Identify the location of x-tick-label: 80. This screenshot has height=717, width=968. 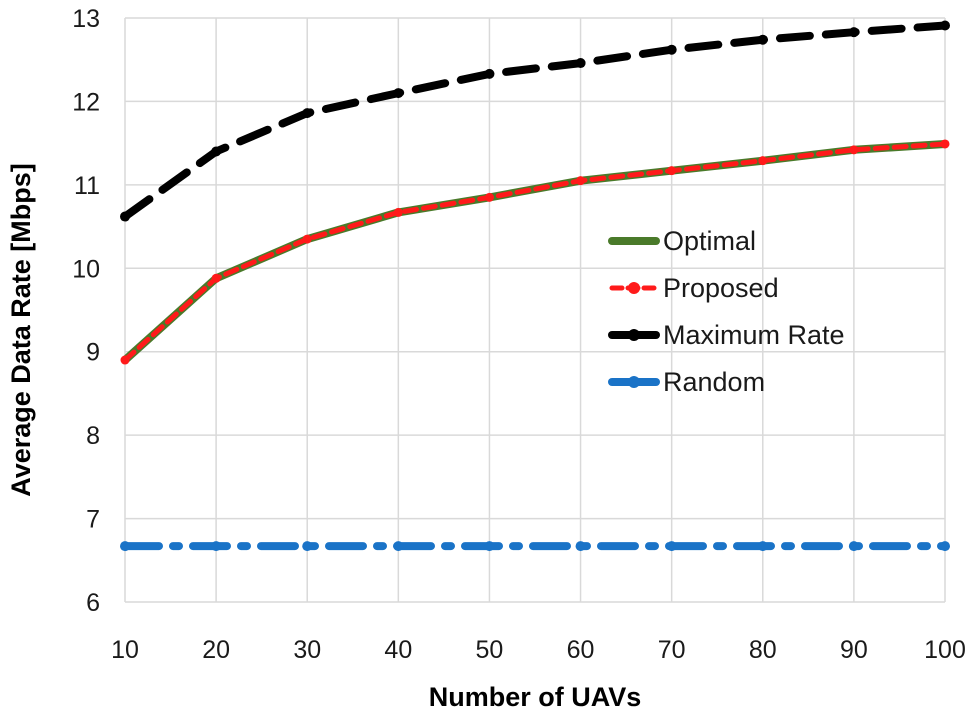
(763, 650).